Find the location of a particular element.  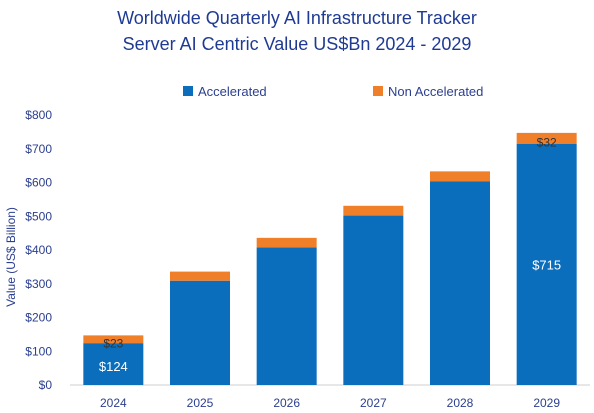

legend-swatch-accelerated is located at coordinates (188, 91).